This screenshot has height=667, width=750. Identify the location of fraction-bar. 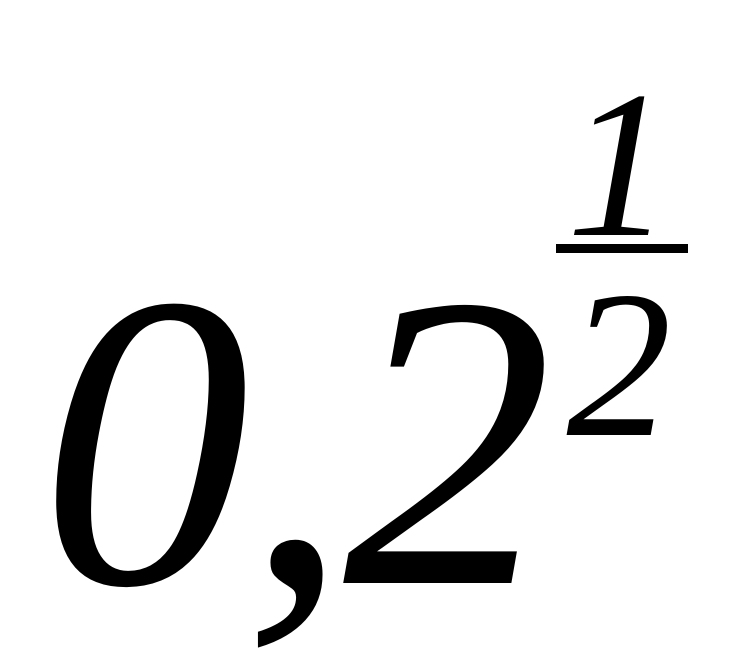
(622, 248).